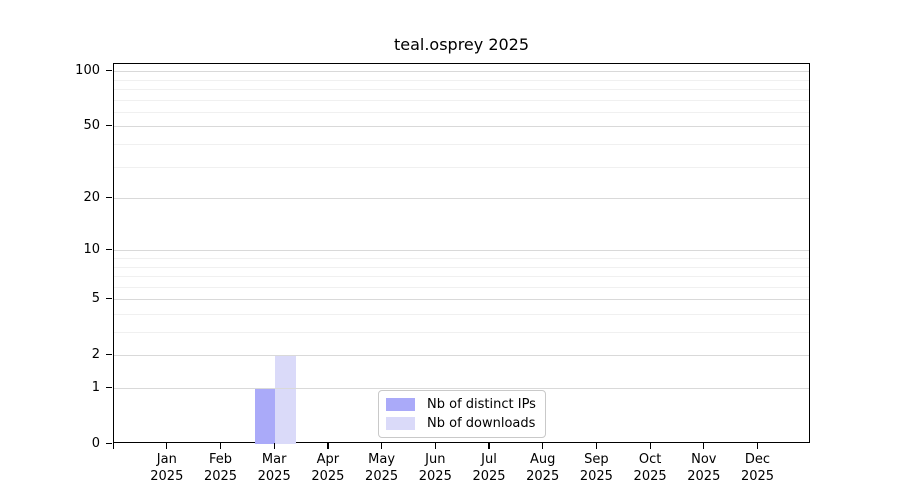 The image size is (900, 500). Describe the element at coordinates (328, 468) in the screenshot. I see `x-tick-label: Apr 2025` at that location.